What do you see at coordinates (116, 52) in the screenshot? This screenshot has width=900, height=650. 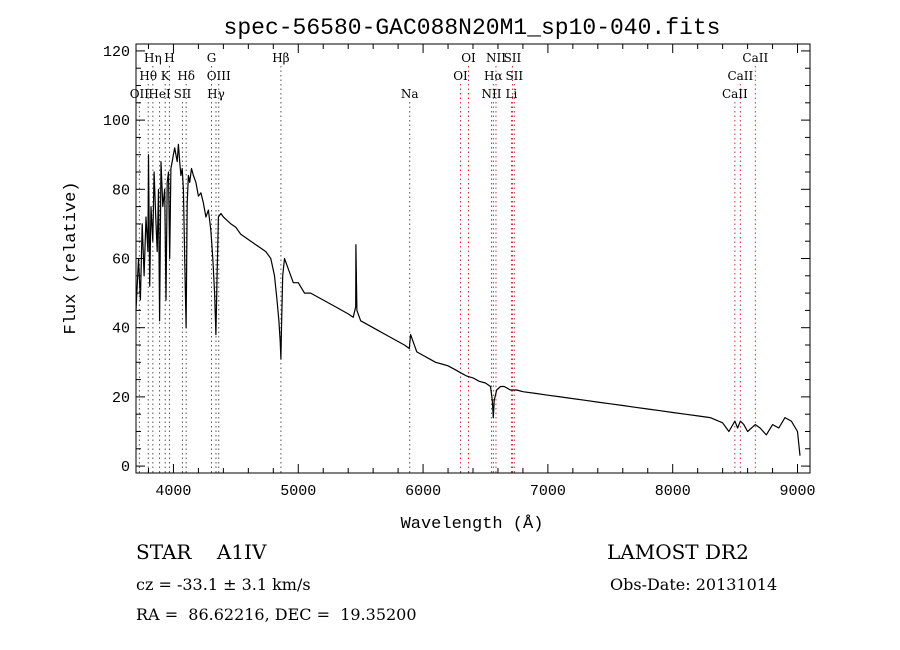 I see `y-tick-label: 120` at bounding box center [116, 52].